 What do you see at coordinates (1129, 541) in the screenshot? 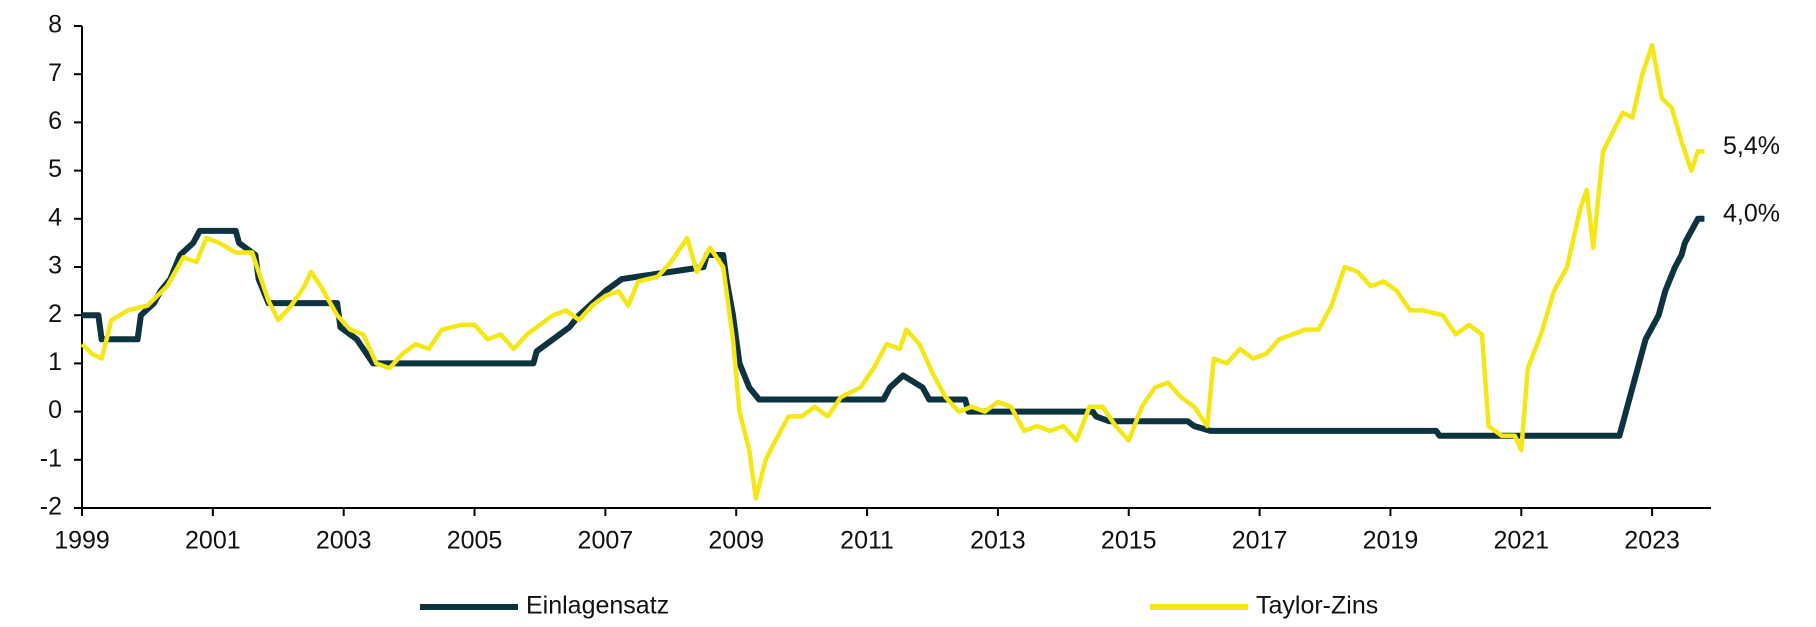
I see `x-tick-label: 2015` at bounding box center [1129, 541].